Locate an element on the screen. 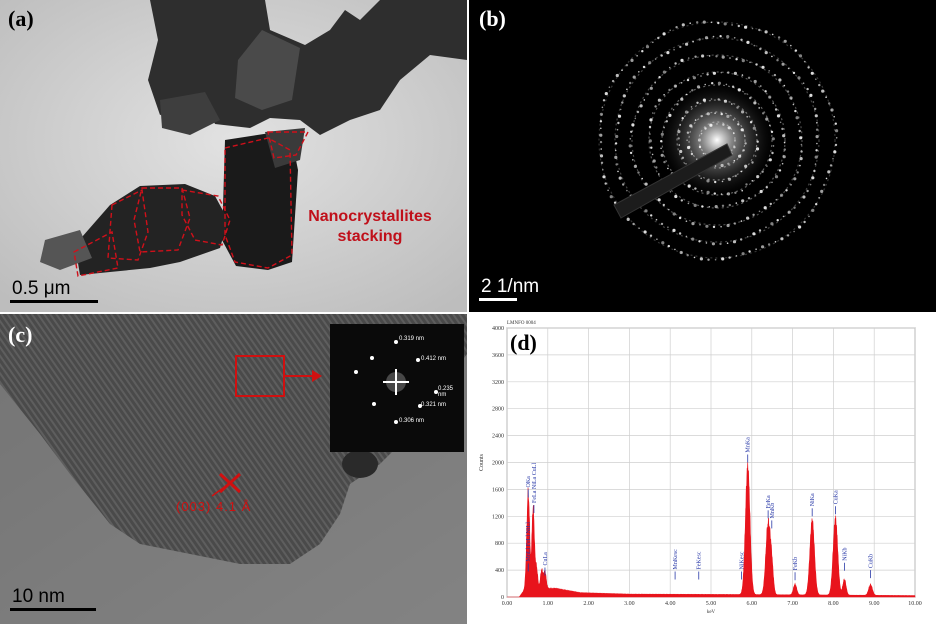 This screenshot has height=624, width=936. y-tick-label: 1200 is located at coordinates (498, 517).